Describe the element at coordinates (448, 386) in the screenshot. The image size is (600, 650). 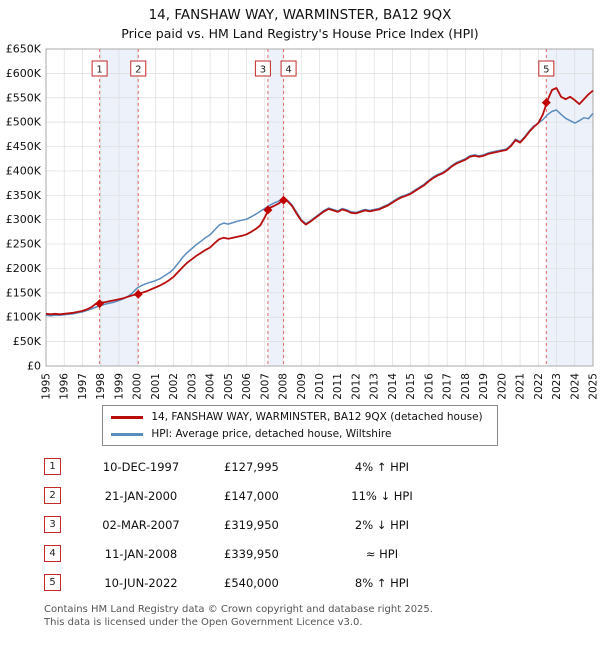
I see `svg-text: 2017` at that location.